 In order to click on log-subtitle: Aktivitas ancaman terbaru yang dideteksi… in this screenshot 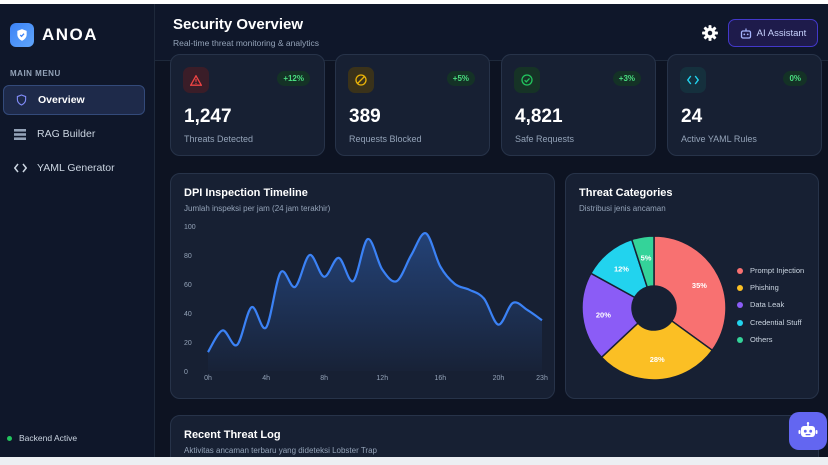, I will do `click(280, 450)`.